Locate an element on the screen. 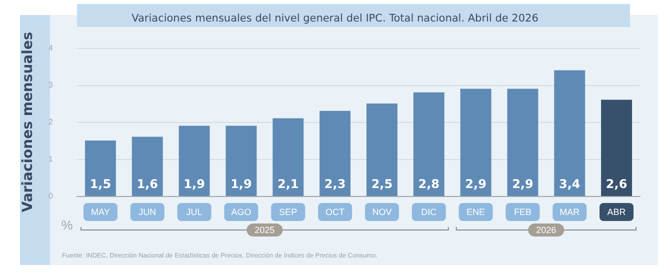  x-tick-label: ABR is located at coordinates (616, 212).